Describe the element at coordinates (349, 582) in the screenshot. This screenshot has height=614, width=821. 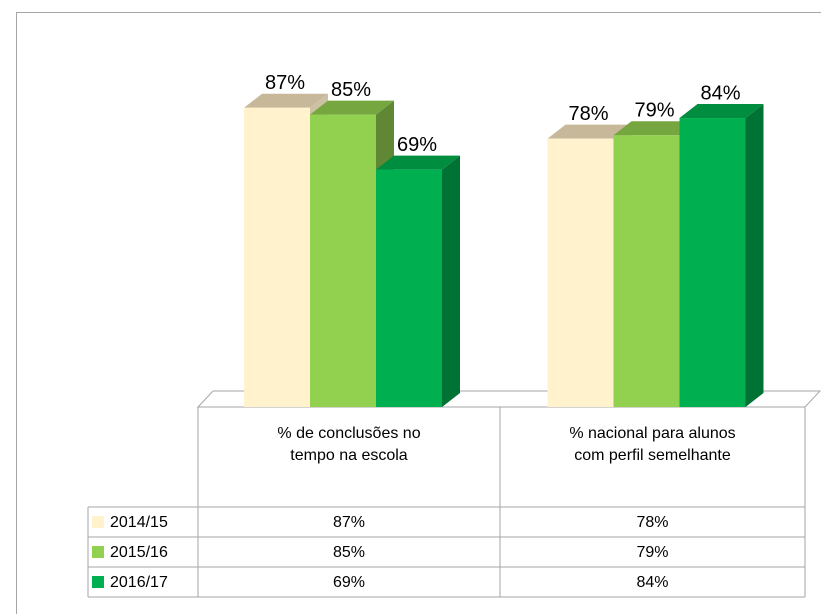
I see `table-cell: 69%` at that location.